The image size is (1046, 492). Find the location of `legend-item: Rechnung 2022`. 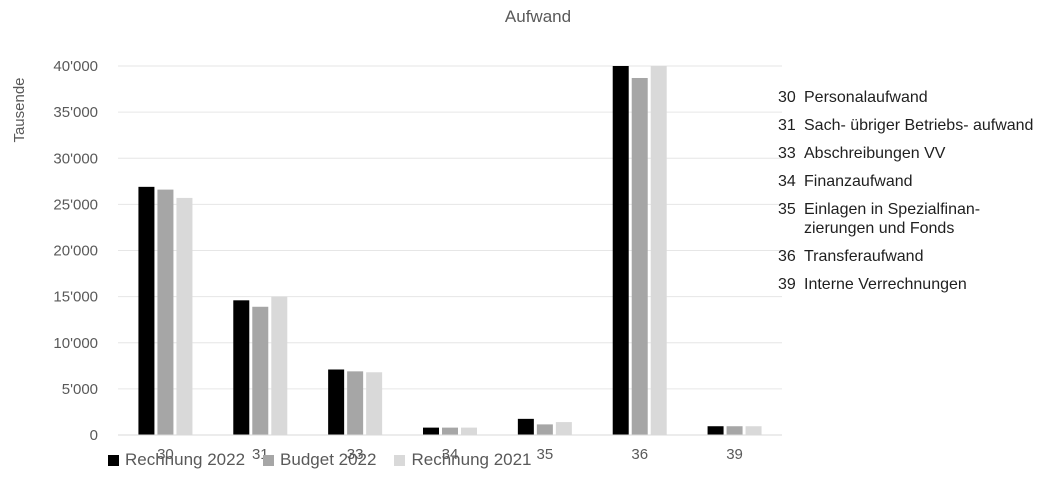

legend-item: Rechnung 2022 is located at coordinates (176, 460).